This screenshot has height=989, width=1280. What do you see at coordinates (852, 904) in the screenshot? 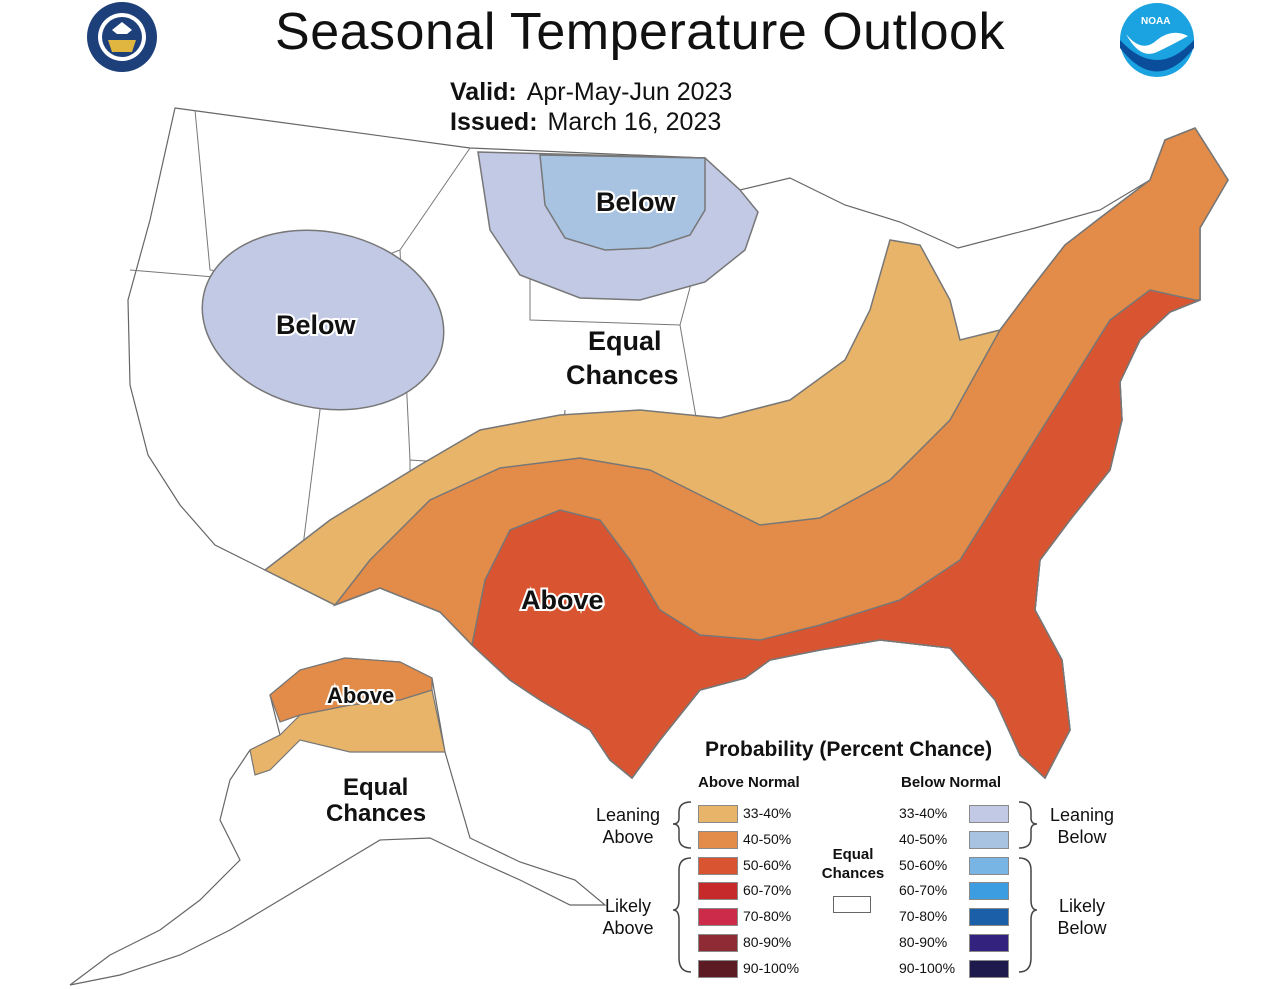
I see `legend-swatch-equal` at bounding box center [852, 904].